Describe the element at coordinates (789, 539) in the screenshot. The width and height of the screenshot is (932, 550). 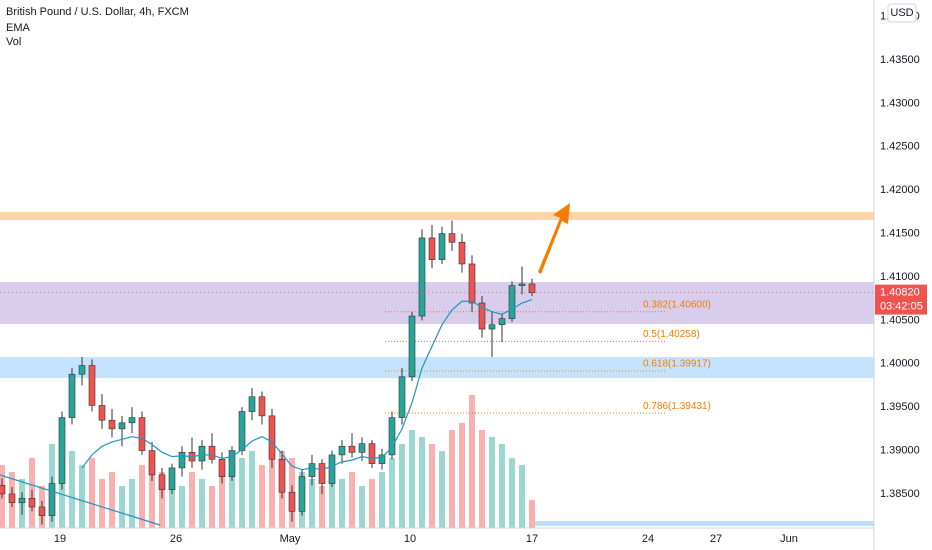
I see `x-tick-label: Jun` at that location.